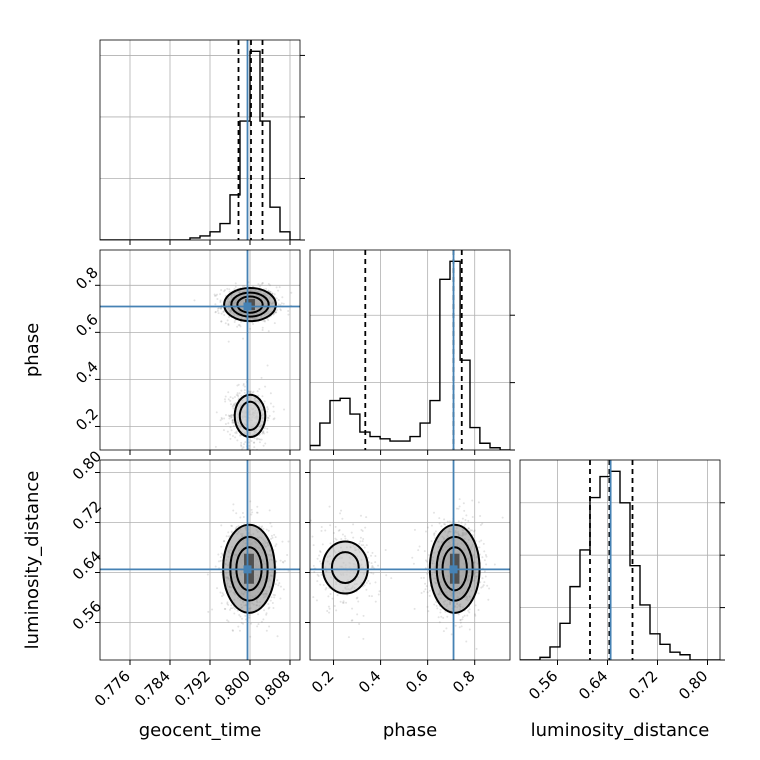  Describe the element at coordinates (32, 560) in the screenshot. I see `ylabel-luminosity-distance: luminosity_distance` at that location.